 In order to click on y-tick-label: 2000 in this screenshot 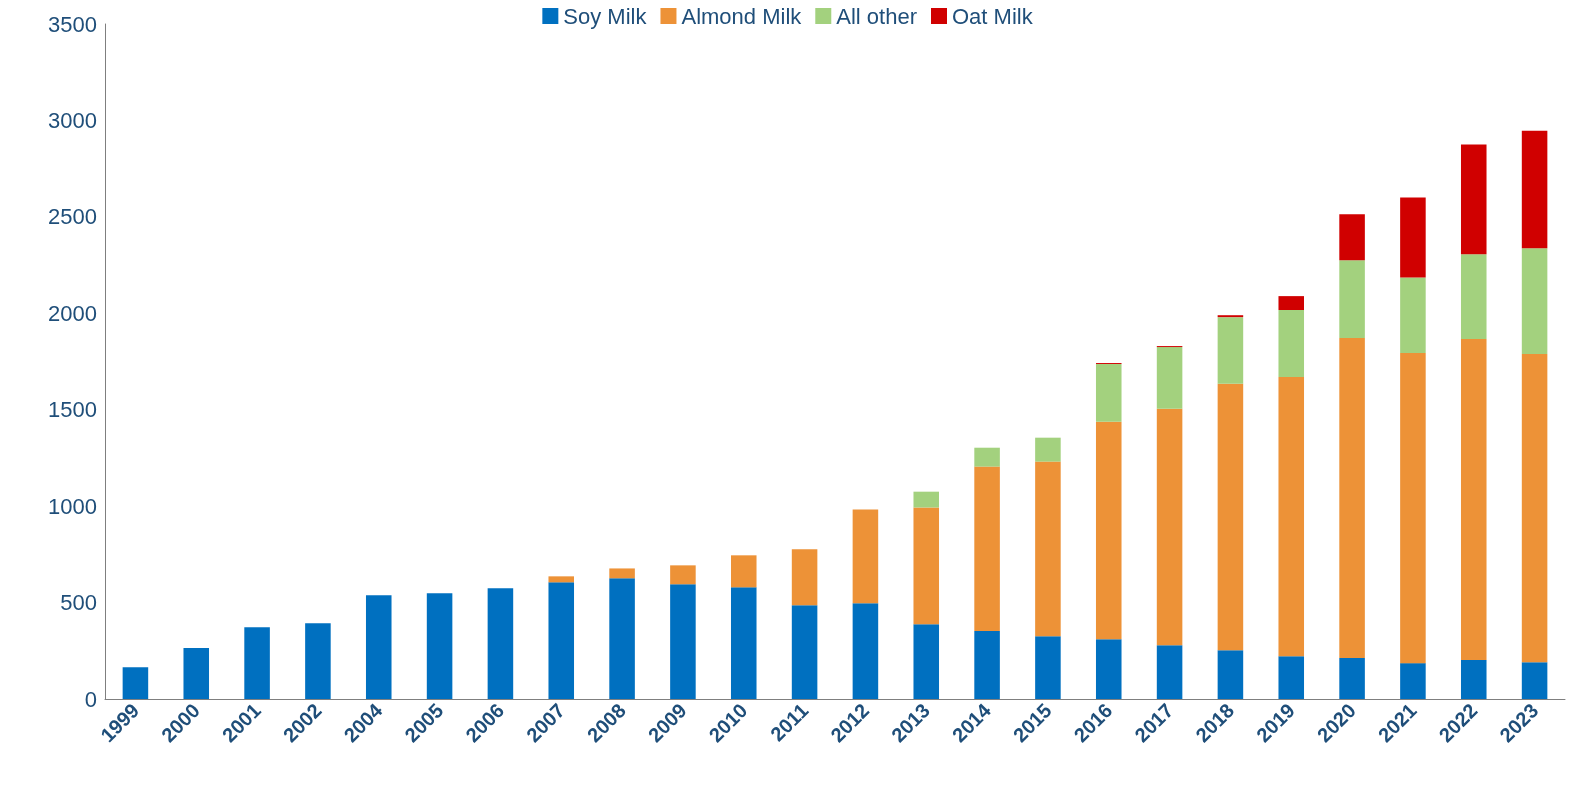, I will do `click(72, 313)`.